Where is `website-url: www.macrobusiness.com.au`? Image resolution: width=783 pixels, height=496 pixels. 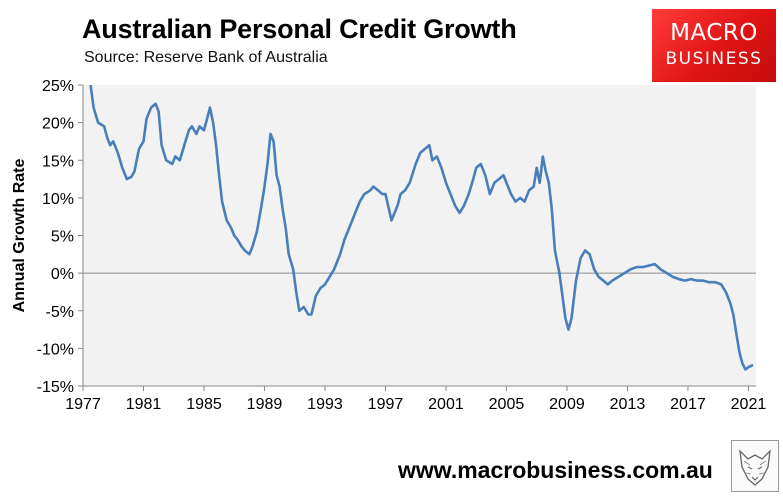
website-url: www.macrobusiness.com.au is located at coordinates (555, 470).